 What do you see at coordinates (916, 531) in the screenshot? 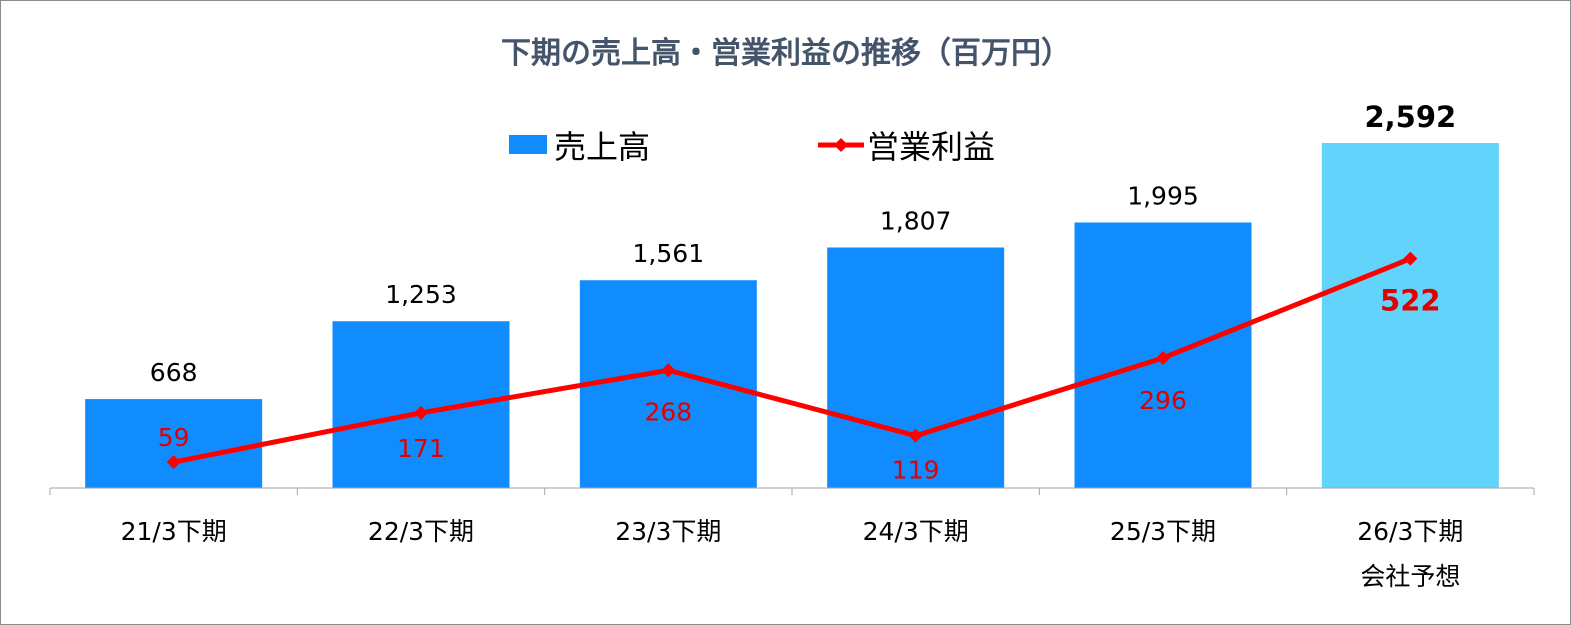
I see `x-tick-label-4: 24/3下期` at bounding box center [916, 531].